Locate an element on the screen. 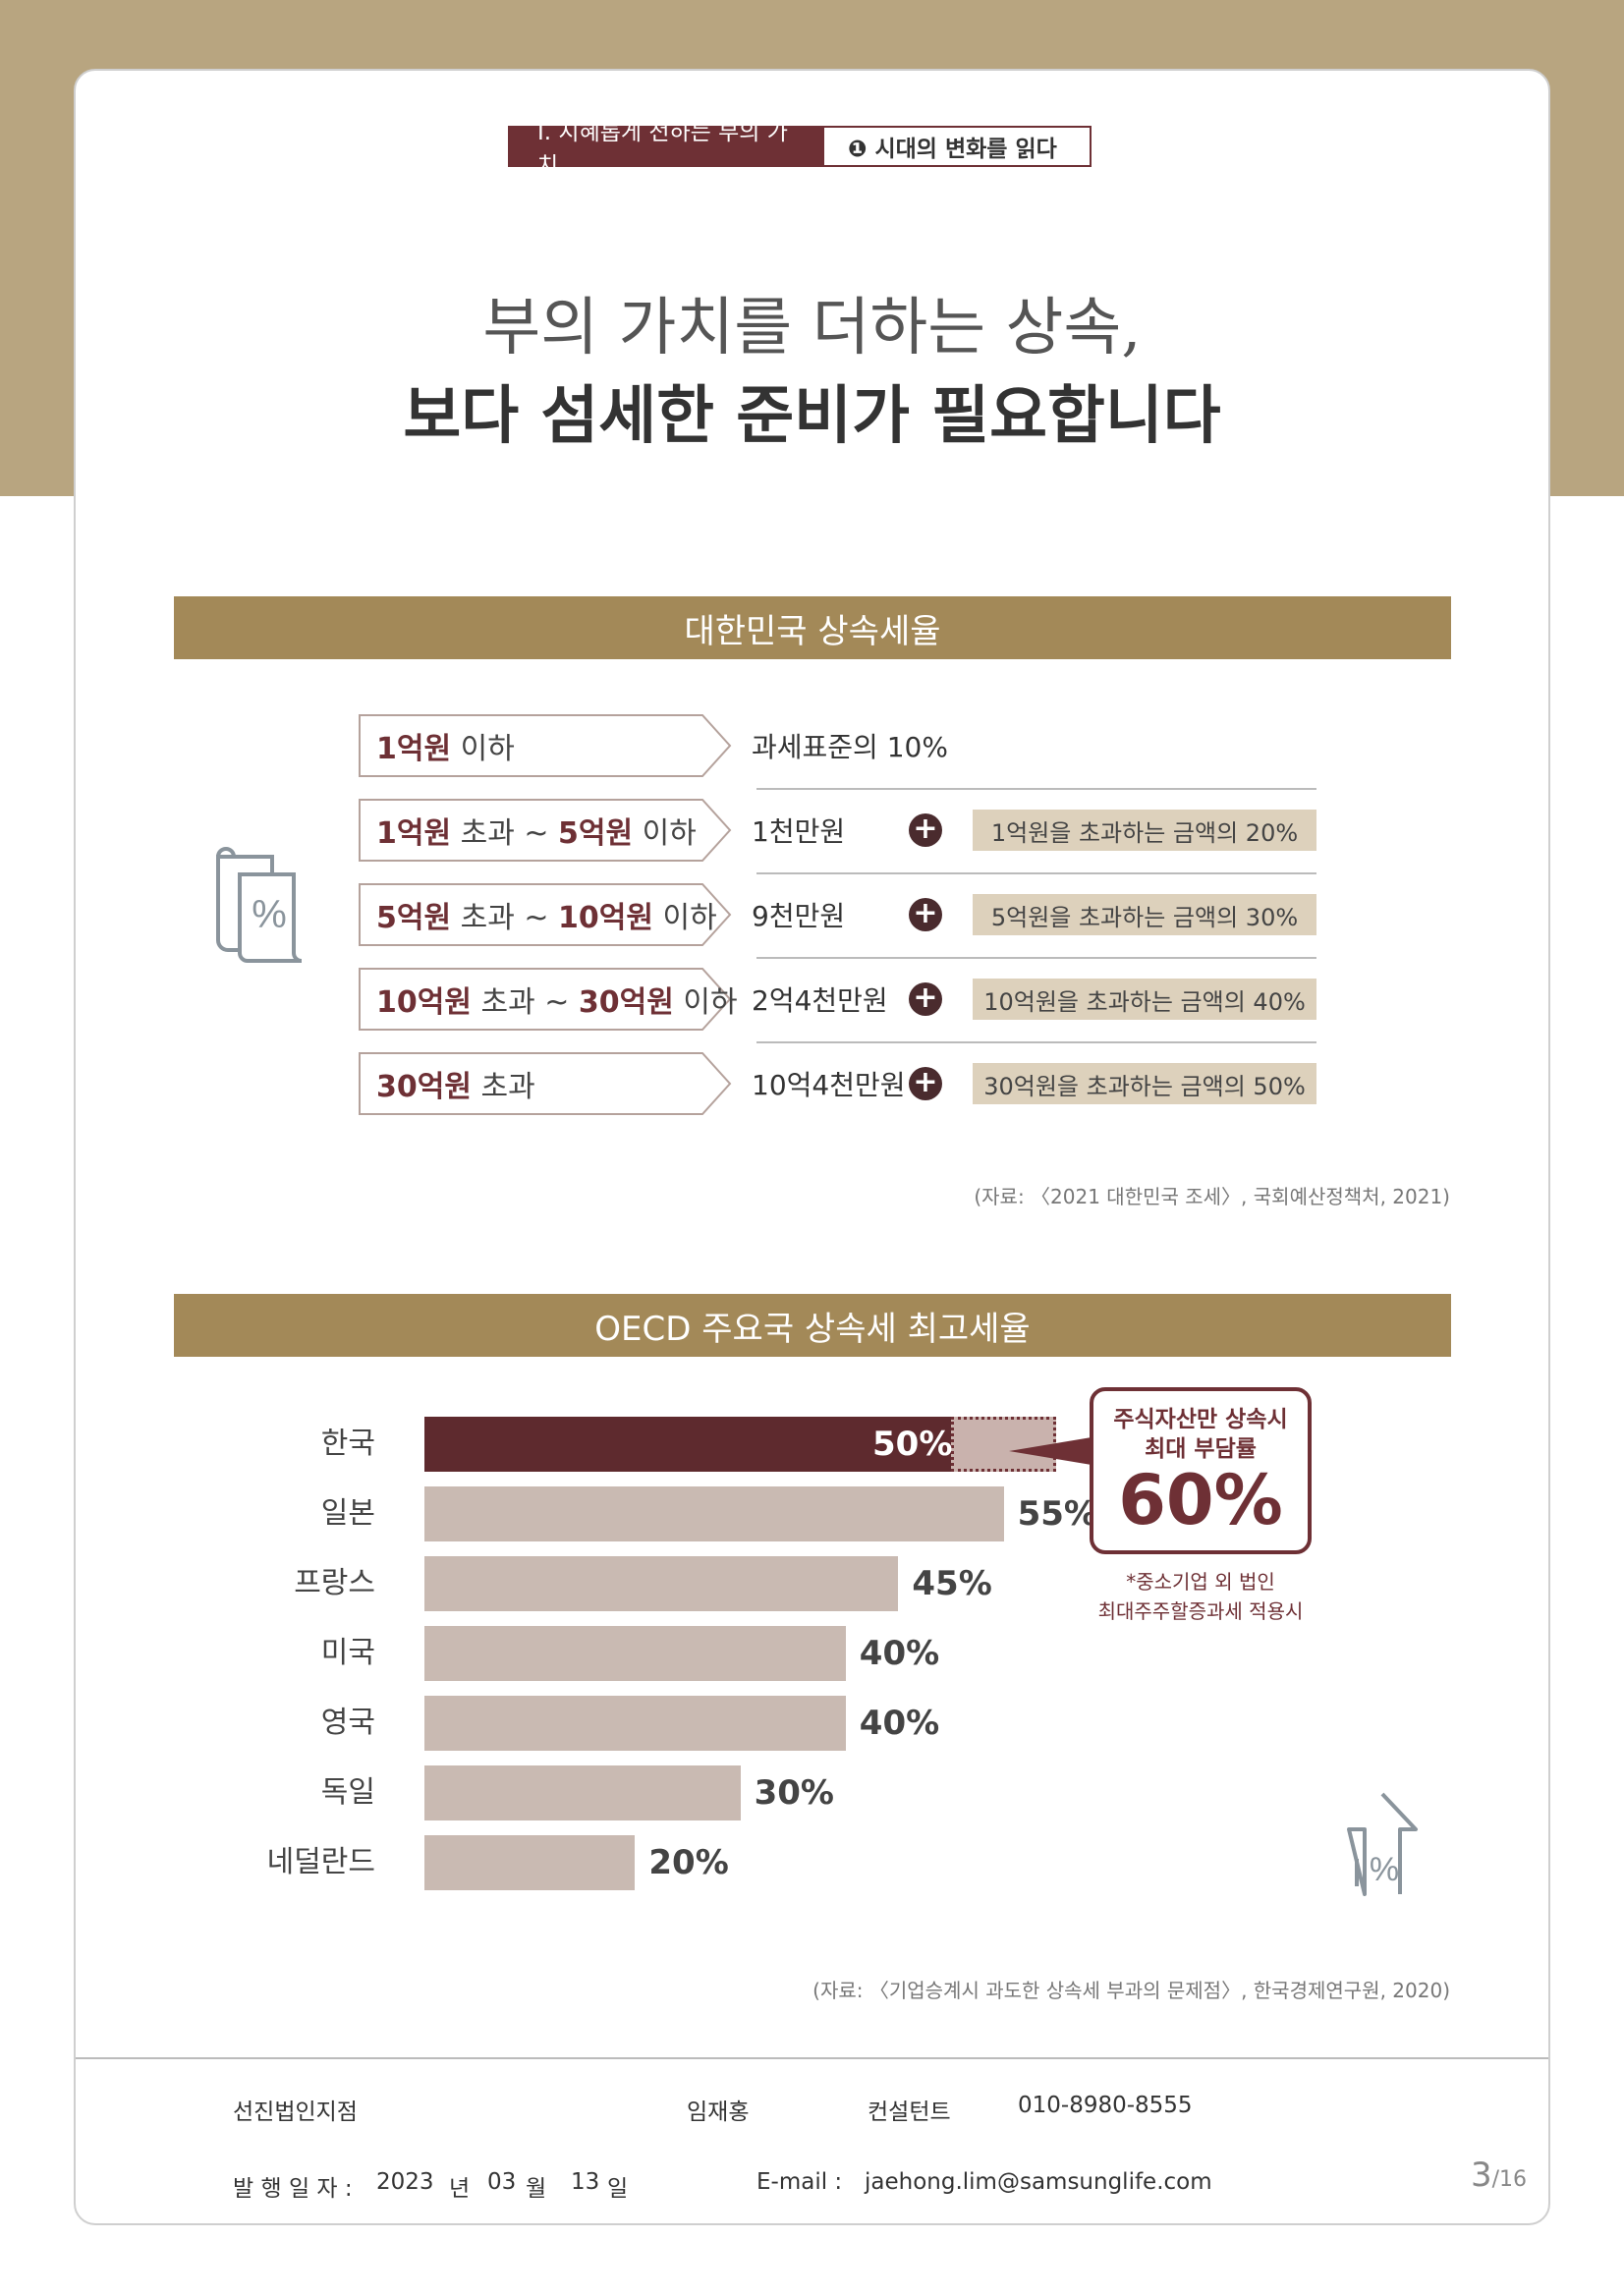  tax-additional-rate: 1억원을 초과하는 금액의 20% is located at coordinates (1144, 830).